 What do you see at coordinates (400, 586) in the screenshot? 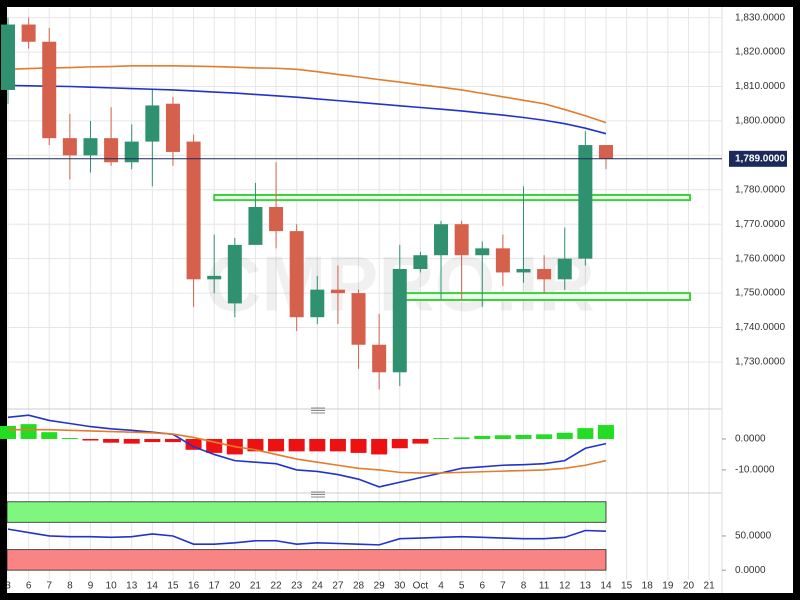
I see `x-tick-label: 30` at bounding box center [400, 586].